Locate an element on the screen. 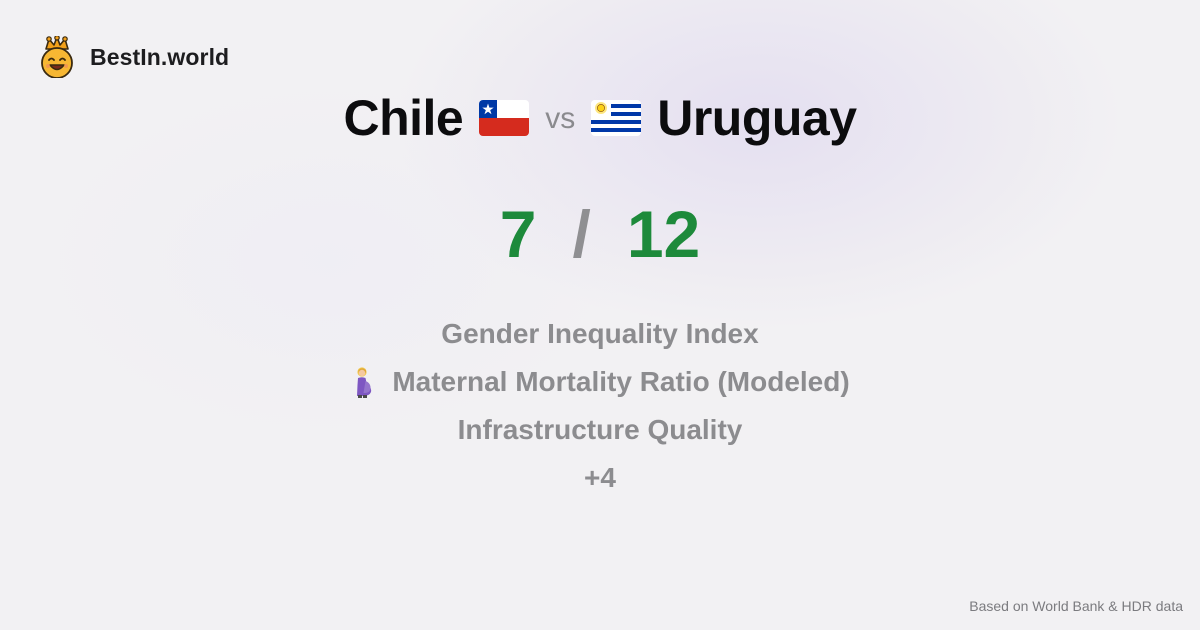 The width and height of the screenshot is (1200, 630). metric-label: Infrastructure Quality is located at coordinates (600, 429).